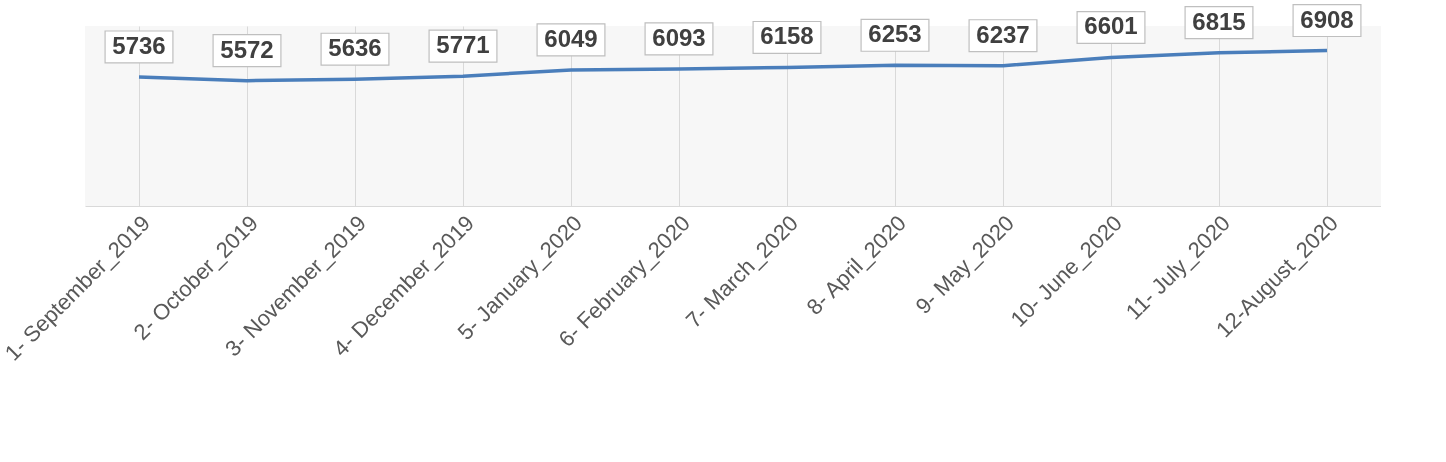  What do you see at coordinates (1003, 34) in the screenshot?
I see `data-label: 6237` at bounding box center [1003, 34].